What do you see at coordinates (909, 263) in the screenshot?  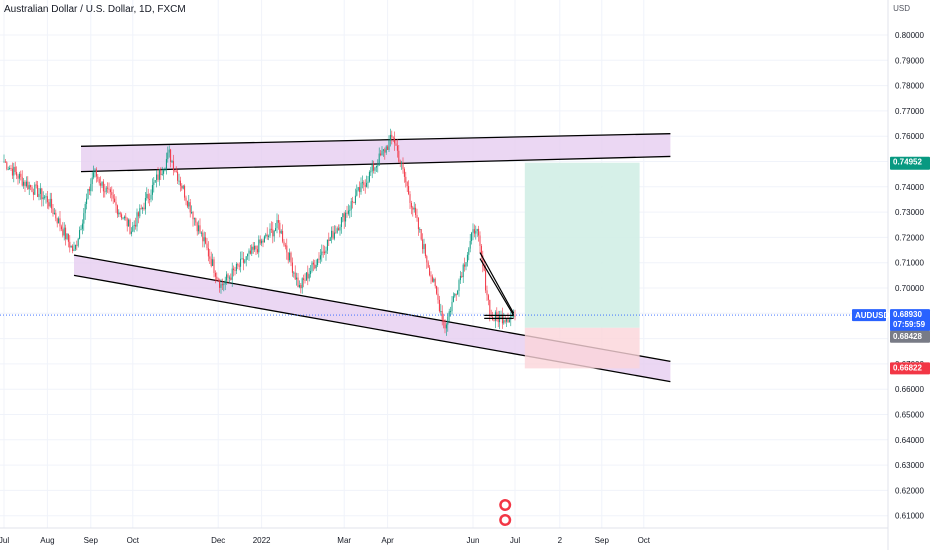 I see `price-tick-label: 0.71000` at bounding box center [909, 263].